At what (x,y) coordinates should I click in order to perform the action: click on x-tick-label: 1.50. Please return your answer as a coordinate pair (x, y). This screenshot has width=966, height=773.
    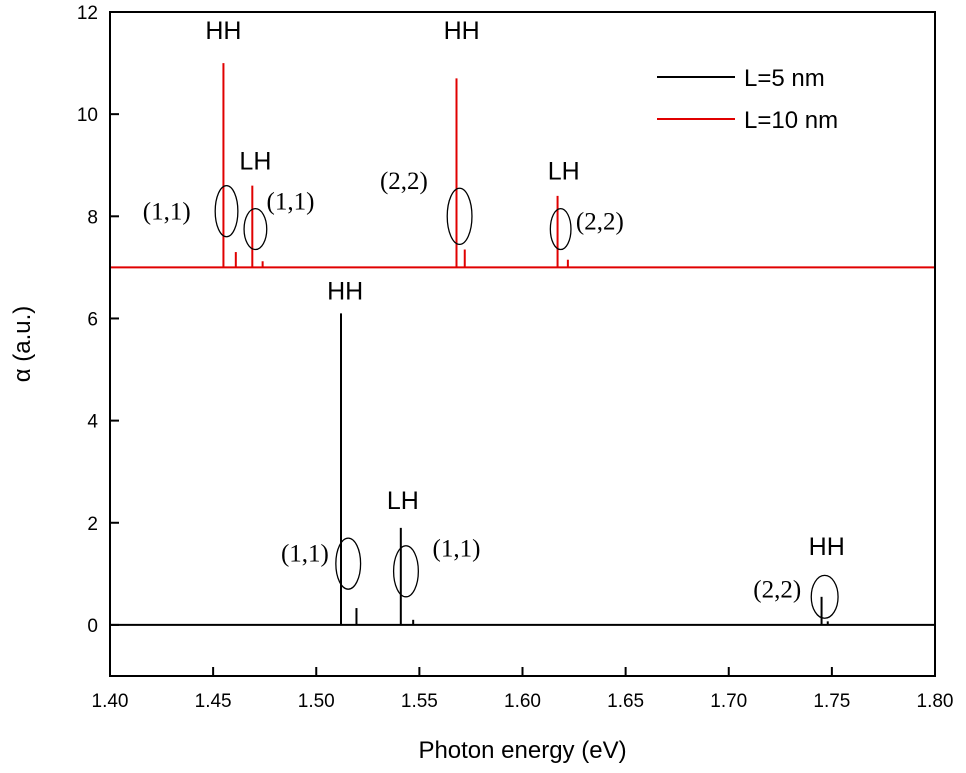
    Looking at the image, I should click on (316, 701).